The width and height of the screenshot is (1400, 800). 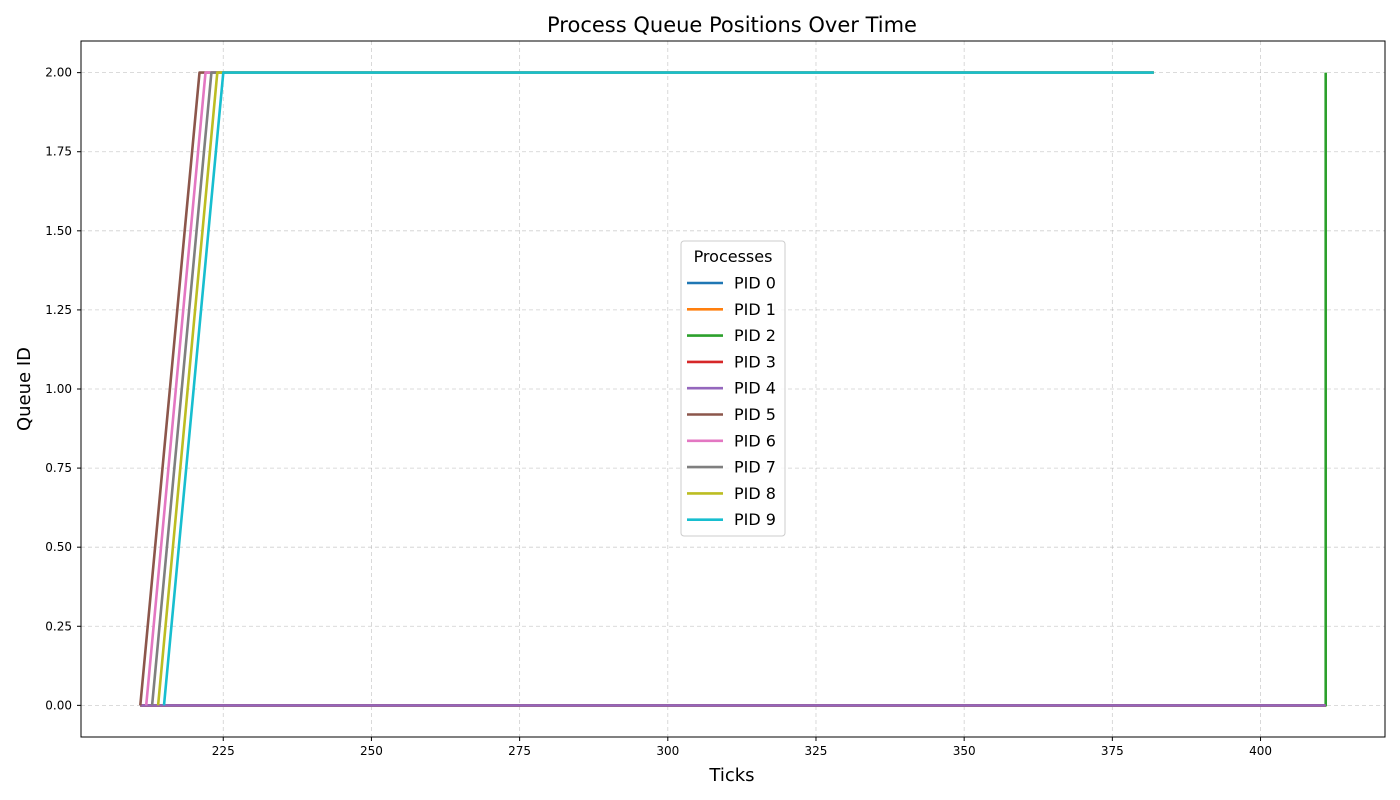 I want to click on legend-item-pid-9: PID 9, so click(x=731, y=519).